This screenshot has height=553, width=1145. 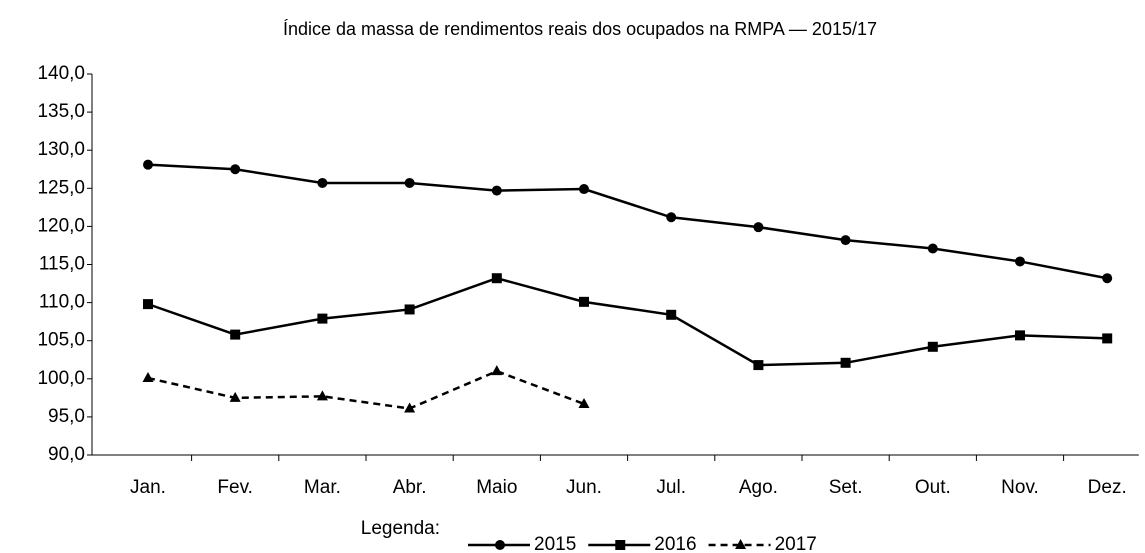 What do you see at coordinates (62, 302) in the screenshot?
I see `y-tick-label: 110,0` at bounding box center [62, 302].